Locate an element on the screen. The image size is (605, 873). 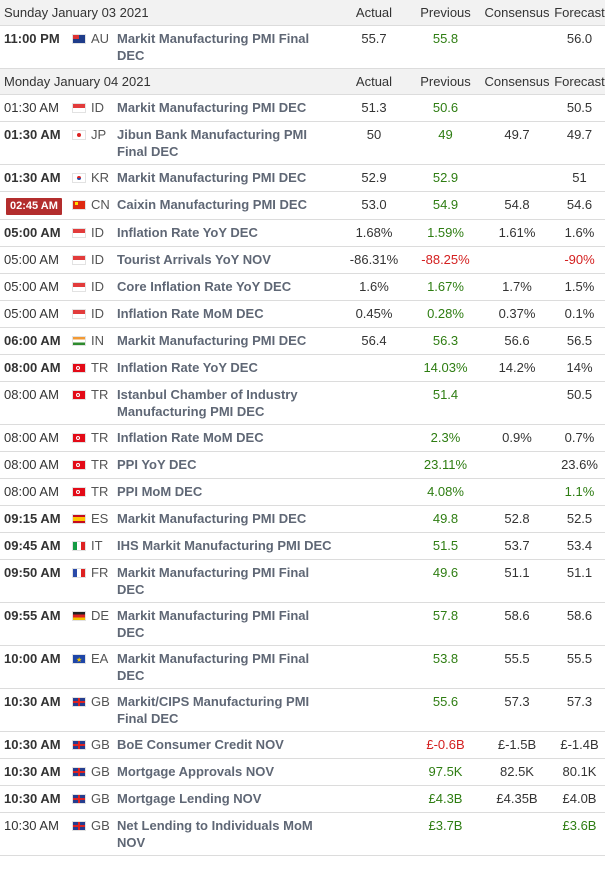
consensus-value: 52.8 is located at coordinates (517, 519).